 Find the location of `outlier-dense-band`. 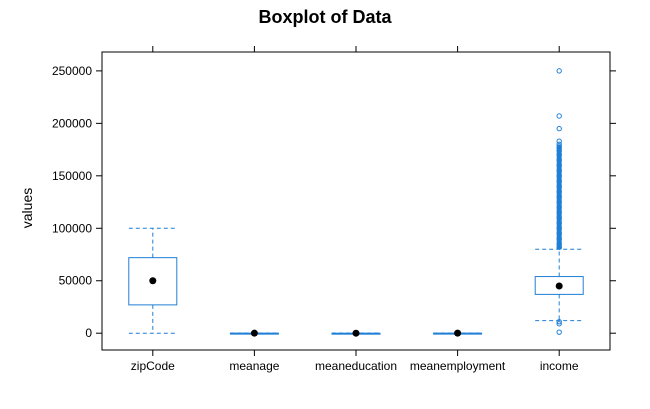

outlier-dense-band is located at coordinates (559, 197).